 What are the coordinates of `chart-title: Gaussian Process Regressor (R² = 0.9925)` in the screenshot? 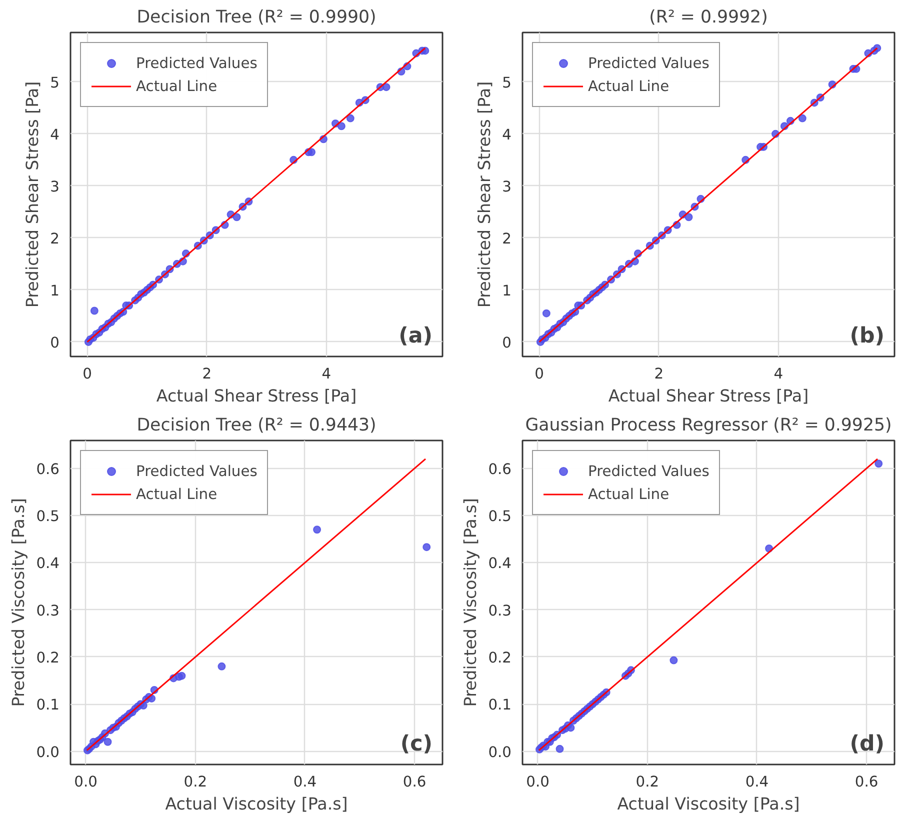 It's located at (708, 426).